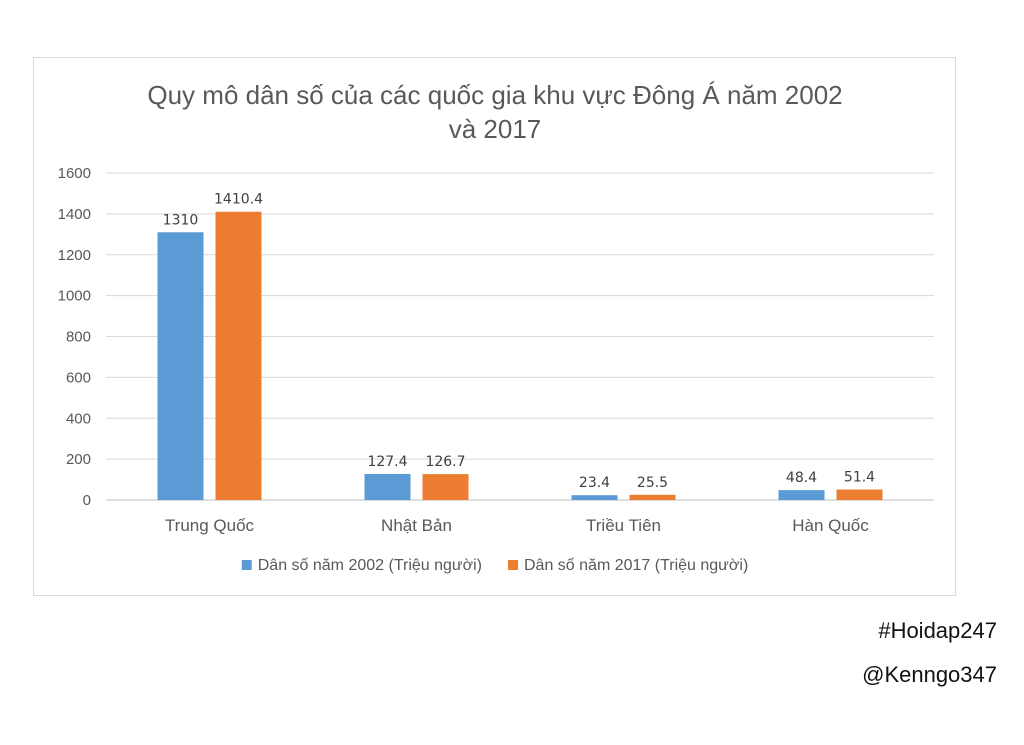  I want to click on legend-item: Dân số năm 2017 (Triệu người), so click(628, 565).